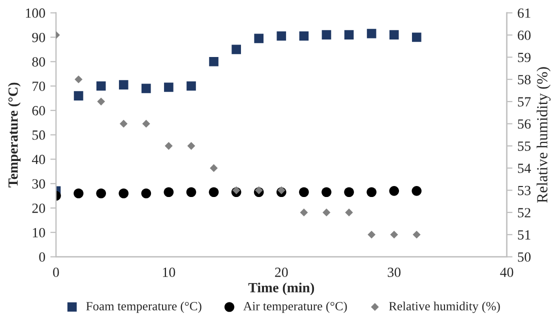  Describe the element at coordinates (524, 102) in the screenshot. I see `y2-tick-label: 57` at that location.